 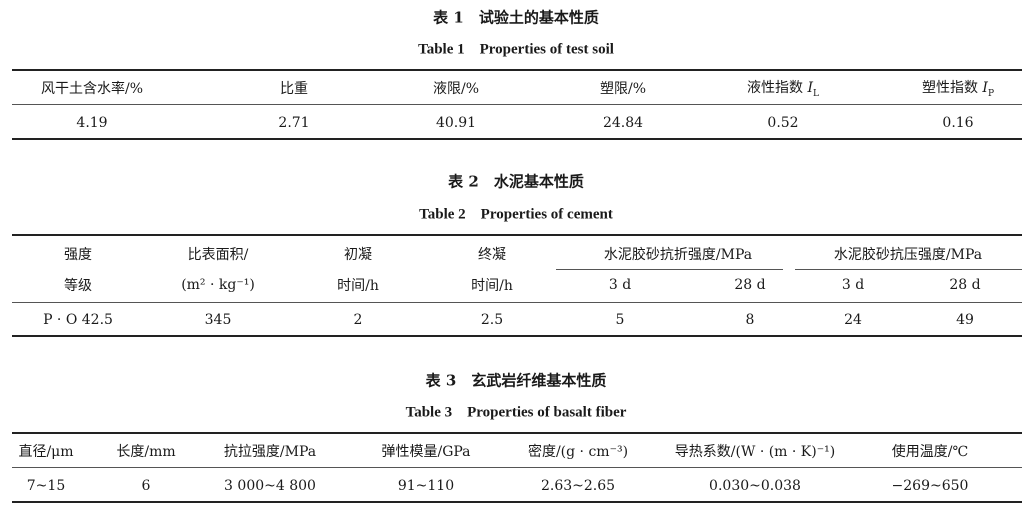 I want to click on t3-cell: 7~15, so click(x=46, y=486).